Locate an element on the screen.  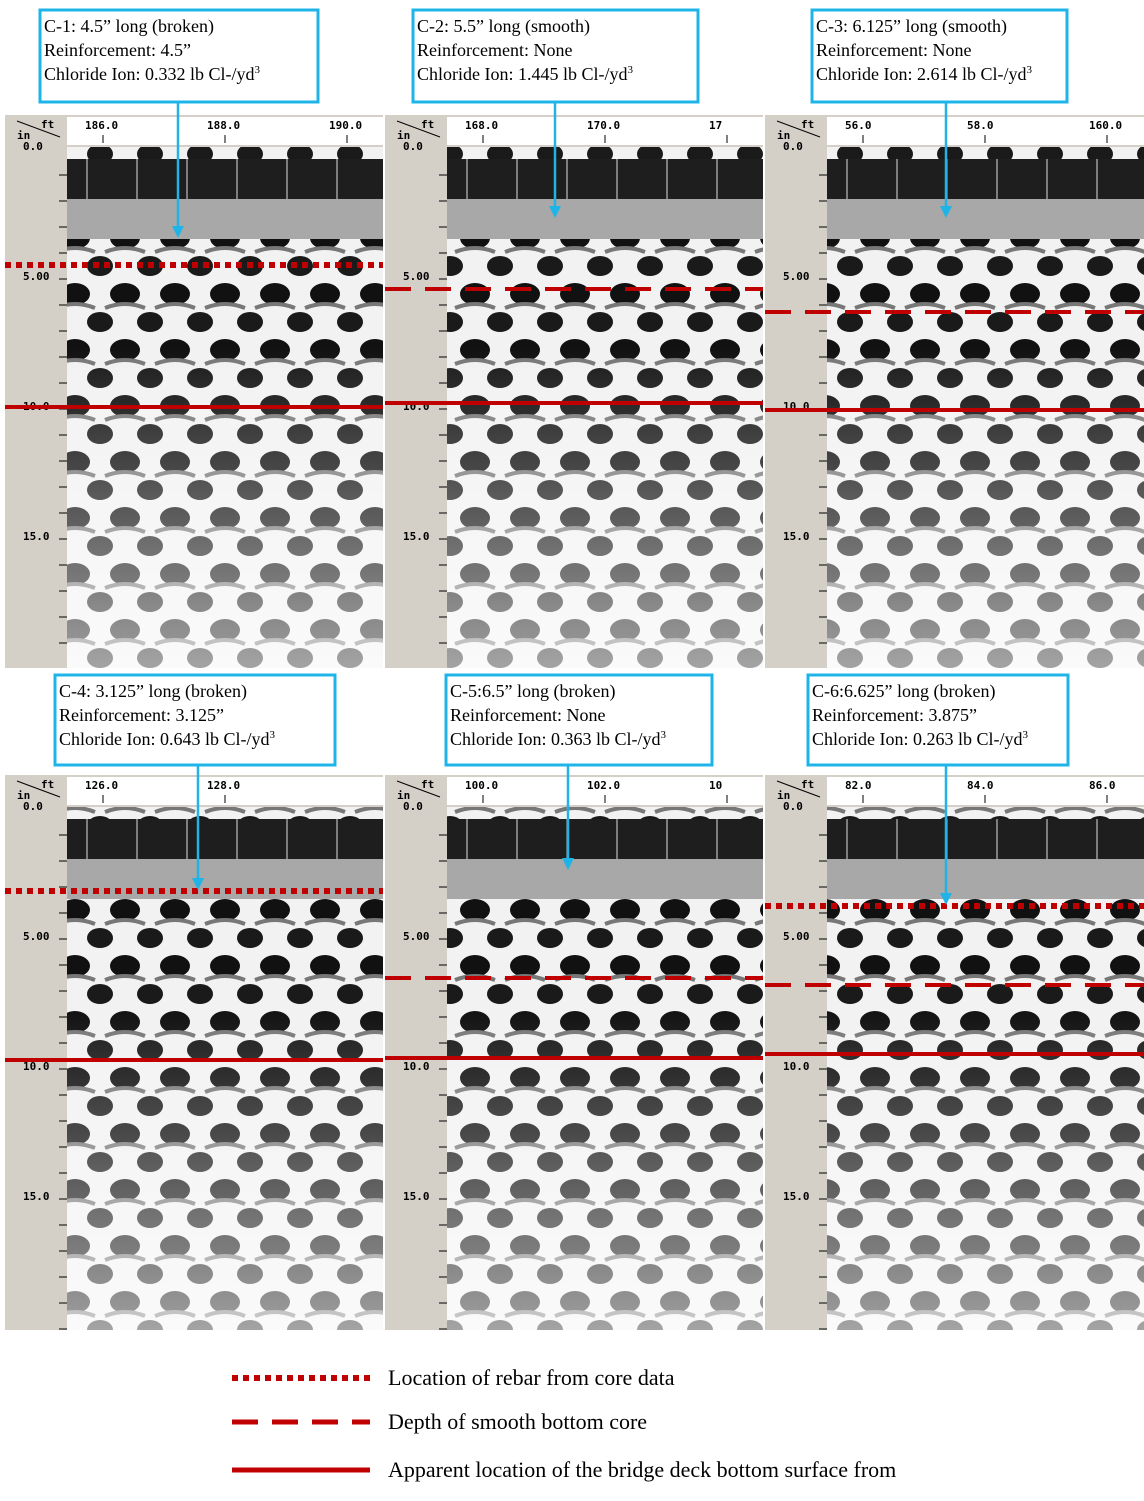
callout-text: Reinforcement: 3.125” is located at coordinates (141, 715).